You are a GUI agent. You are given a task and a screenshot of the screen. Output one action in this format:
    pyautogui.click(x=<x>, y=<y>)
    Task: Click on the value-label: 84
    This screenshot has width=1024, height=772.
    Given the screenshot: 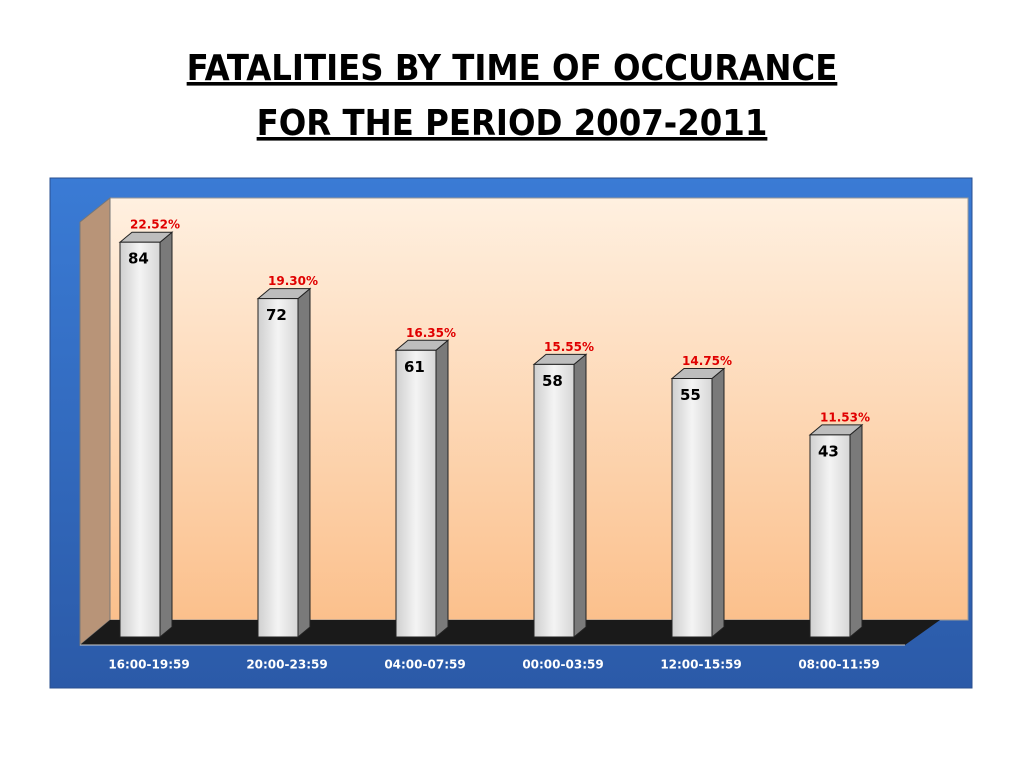 What is the action you would take?
    pyautogui.click(x=138, y=259)
    